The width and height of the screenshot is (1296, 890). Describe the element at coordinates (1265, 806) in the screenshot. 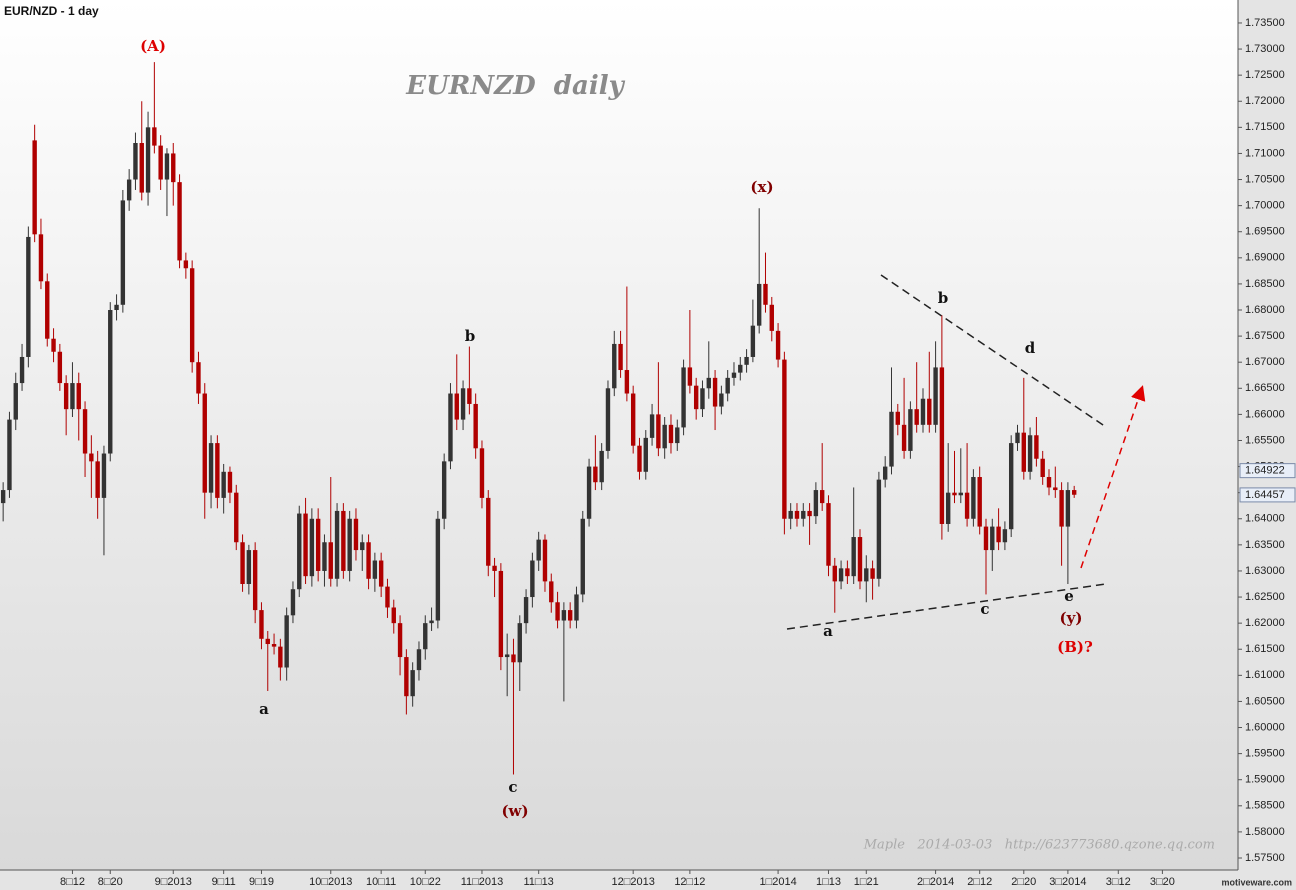

I see `y-tick-label: 1.58500` at that location.